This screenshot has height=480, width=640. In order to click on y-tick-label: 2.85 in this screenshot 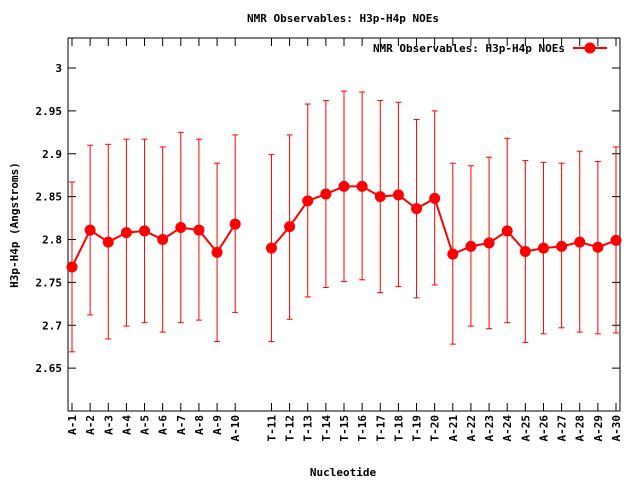, I will do `click(49, 197)`.